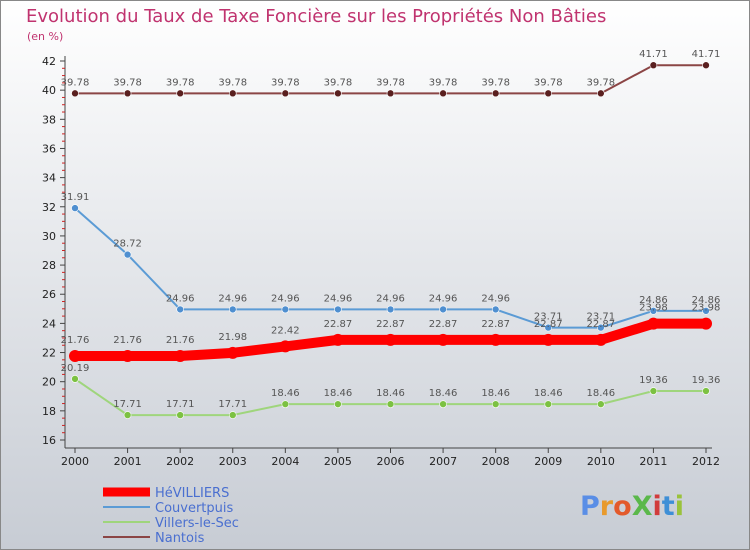 This screenshot has width=750, height=550. Describe the element at coordinates (49, 411) in the screenshot. I see `y-tick-label: 18` at that location.